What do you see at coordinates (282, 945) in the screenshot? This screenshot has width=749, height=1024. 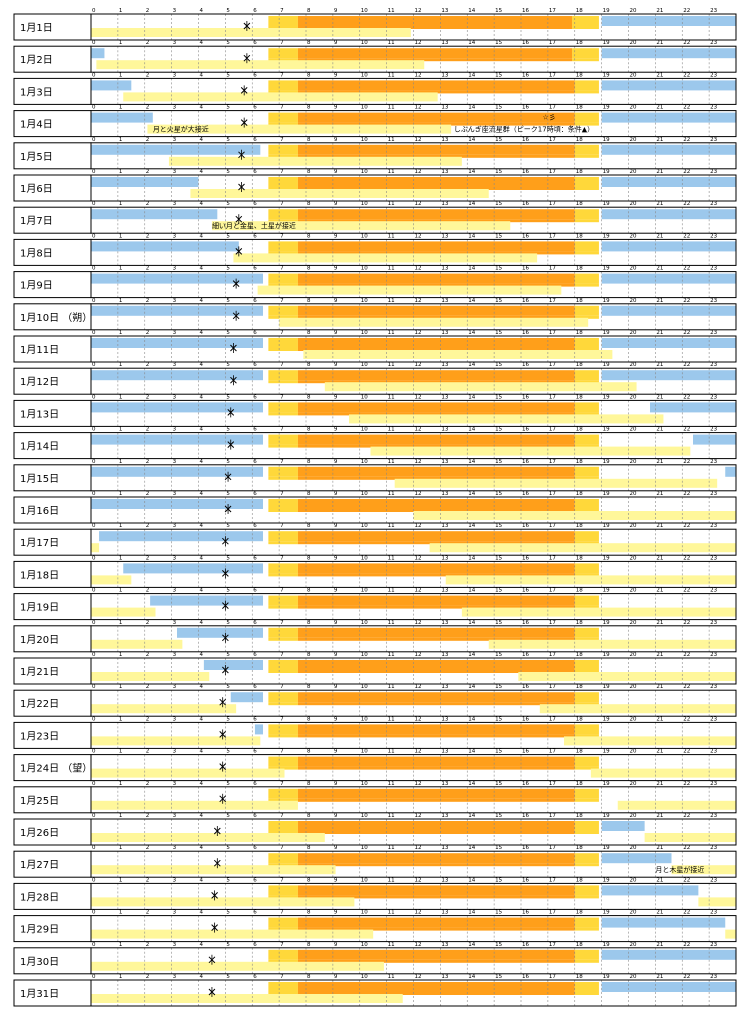 I see `hour-tick-label: 7` at bounding box center [282, 945].